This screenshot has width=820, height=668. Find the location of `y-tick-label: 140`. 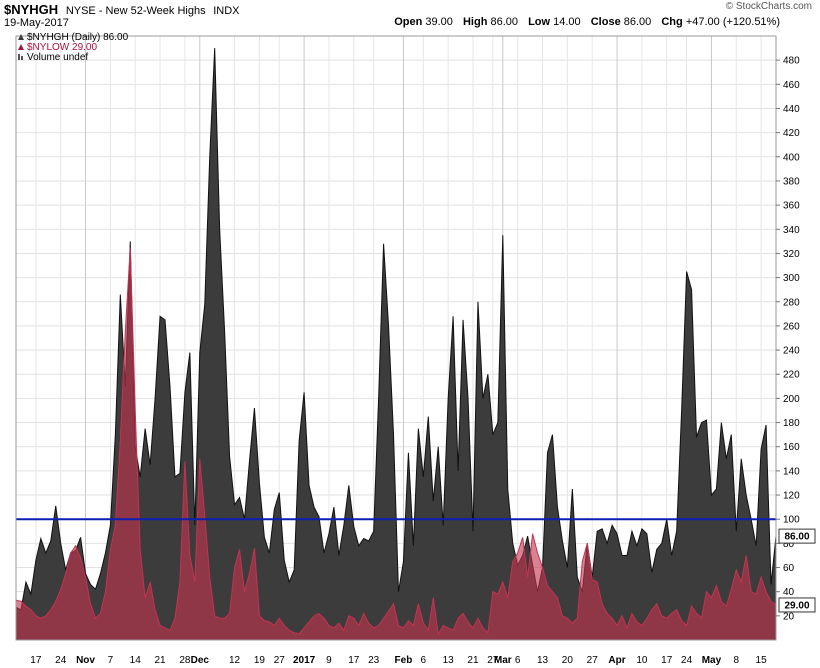

y-tick-label: 140 is located at coordinates (791, 471).